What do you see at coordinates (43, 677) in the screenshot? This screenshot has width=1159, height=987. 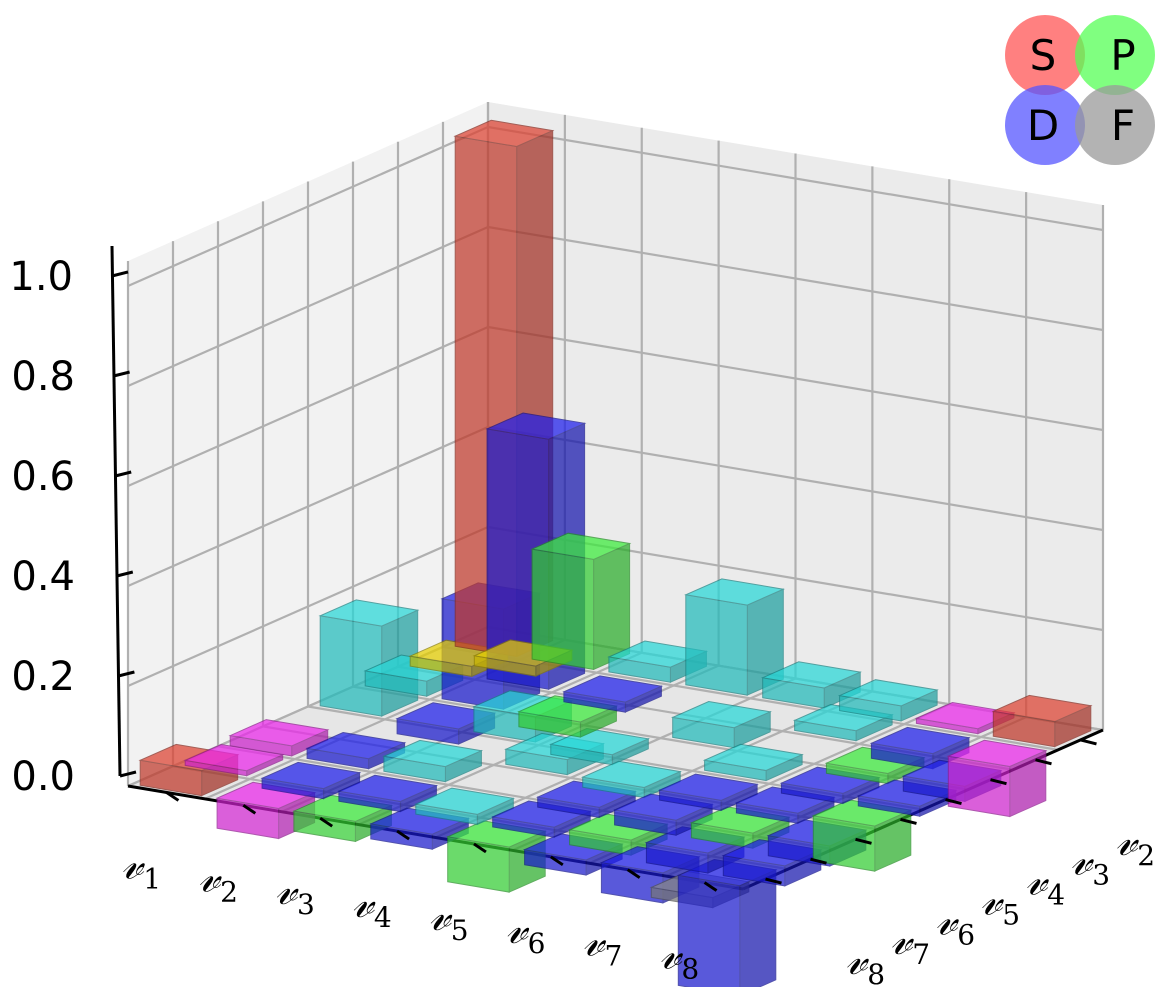 I see `z-tick-label: 0.2` at bounding box center [43, 677].